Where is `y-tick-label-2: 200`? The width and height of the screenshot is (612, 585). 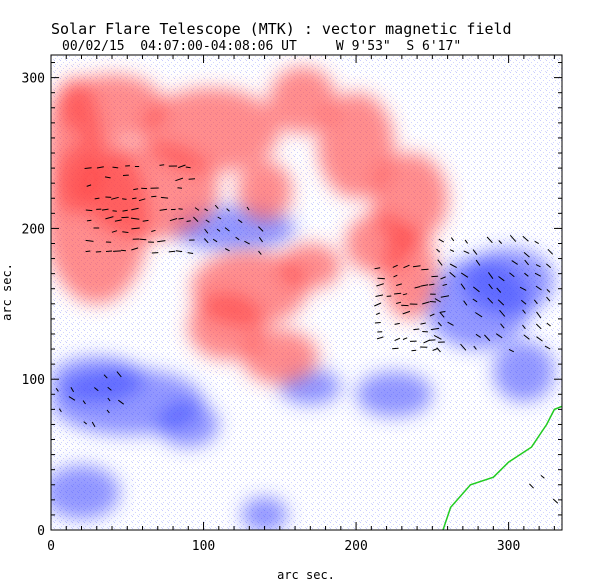
y-tick-label-2: 200 is located at coordinates (33, 229).